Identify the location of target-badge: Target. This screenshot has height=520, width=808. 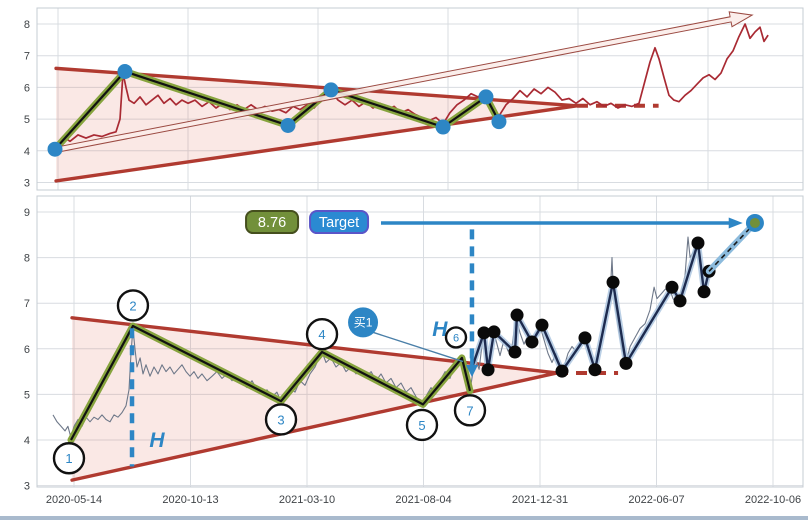
(339, 222).